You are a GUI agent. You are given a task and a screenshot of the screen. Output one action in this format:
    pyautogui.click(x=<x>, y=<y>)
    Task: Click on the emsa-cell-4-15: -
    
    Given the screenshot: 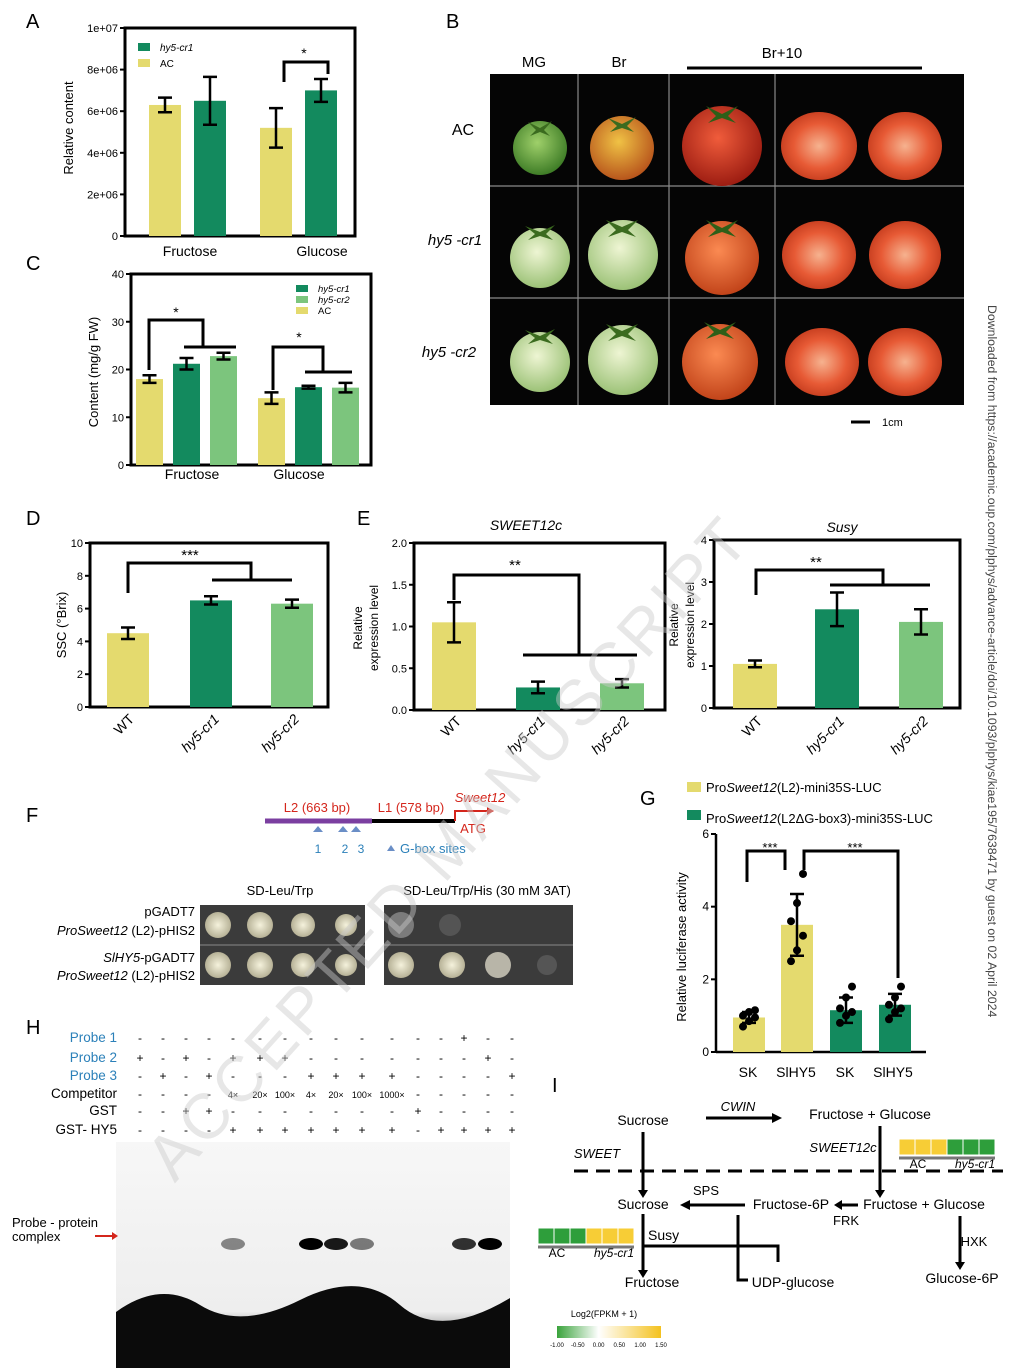 What is the action you would take?
    pyautogui.click(x=512, y=1111)
    